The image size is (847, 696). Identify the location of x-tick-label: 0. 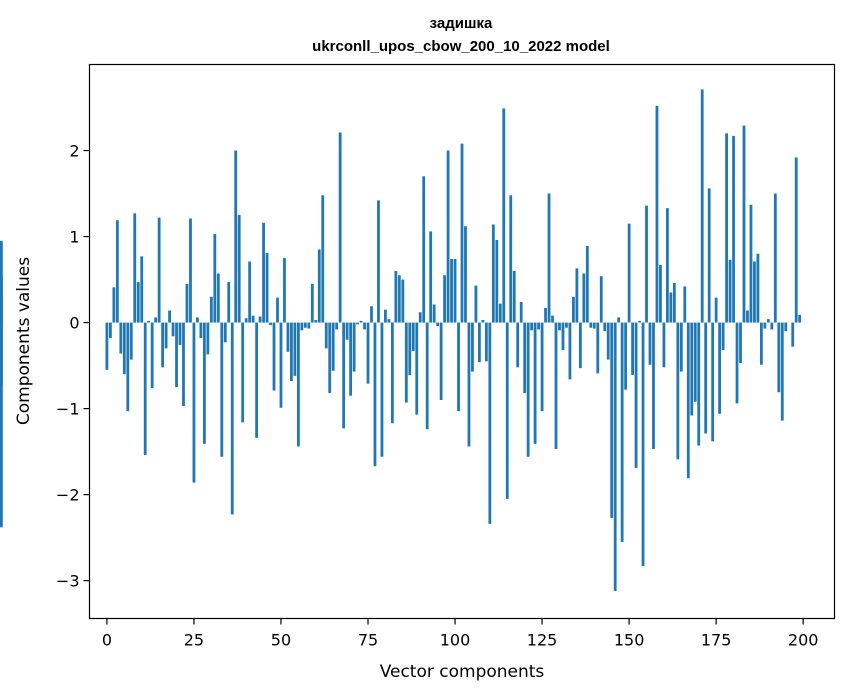
(107, 640).